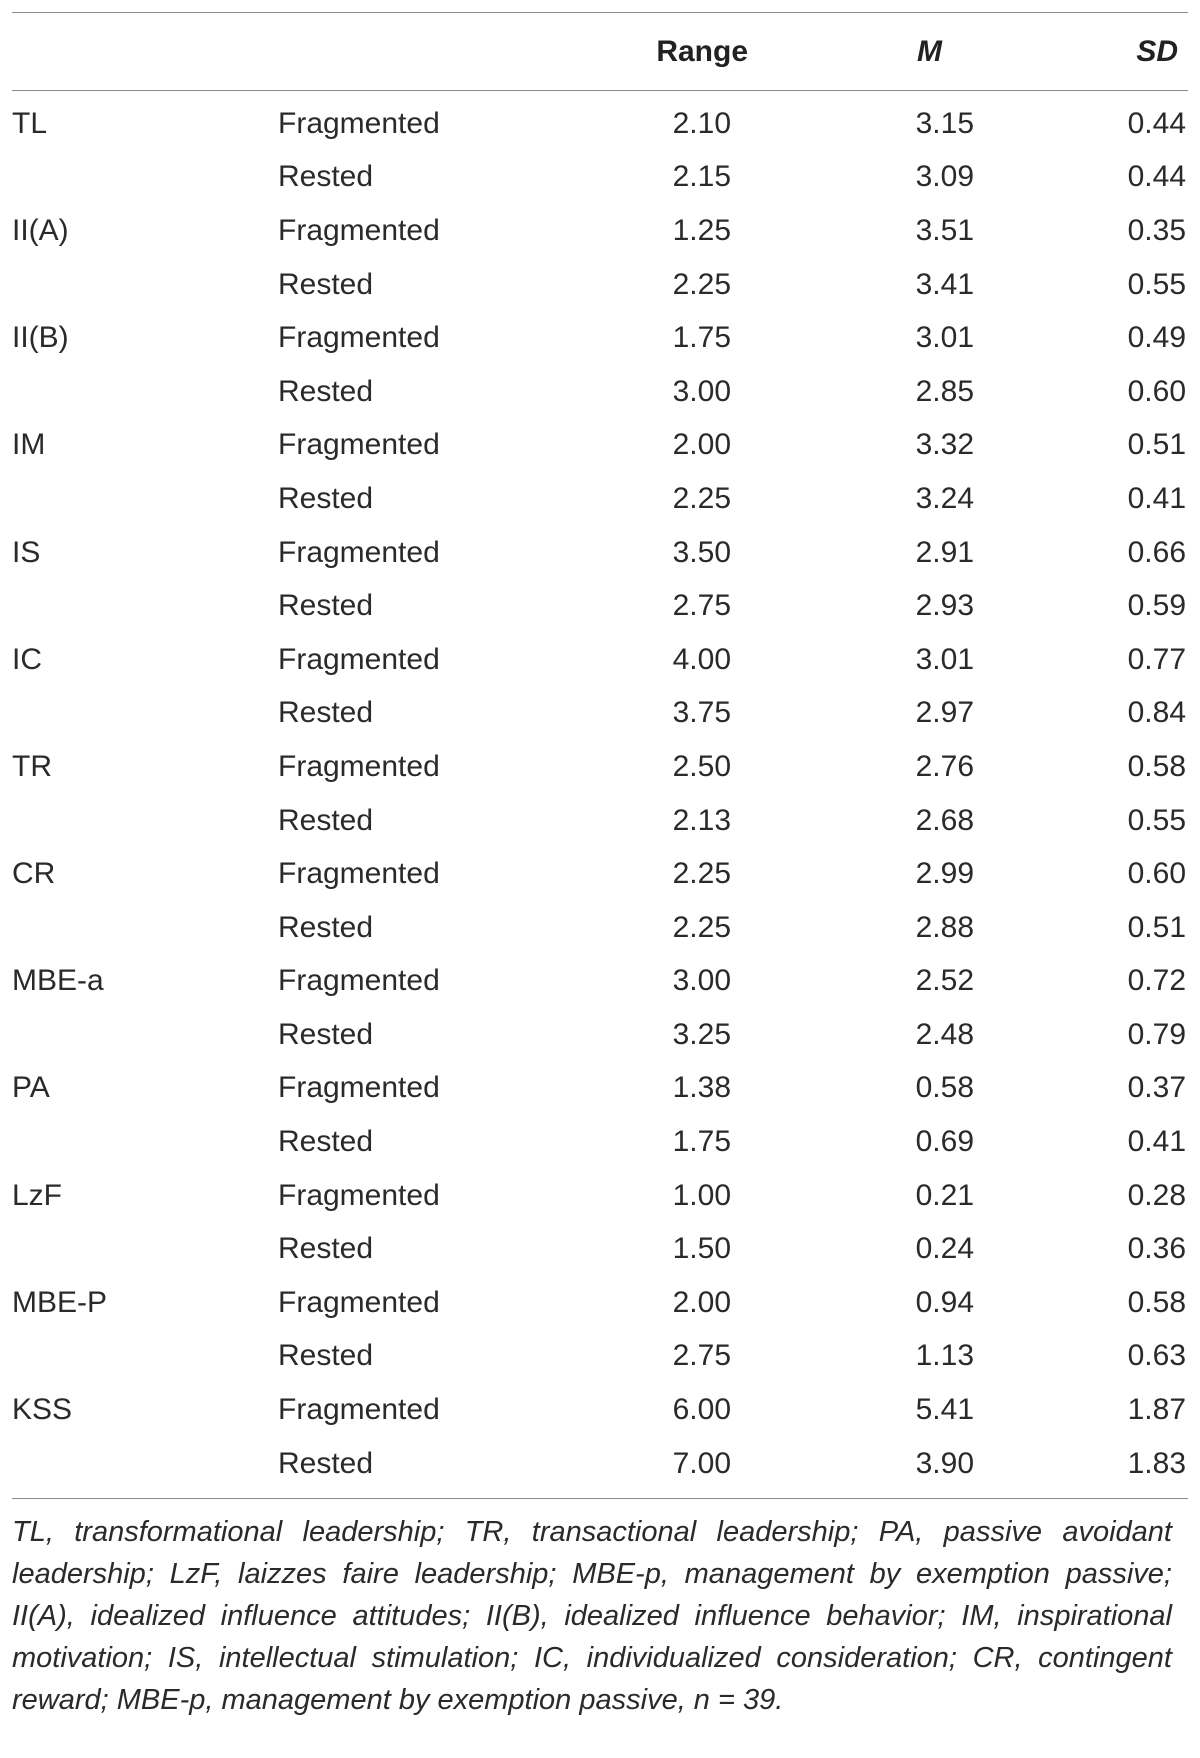 This screenshot has height=1758, width=1200. I want to click on table-row: Rested 3.25 2.48 0.79, so click(600, 1035).